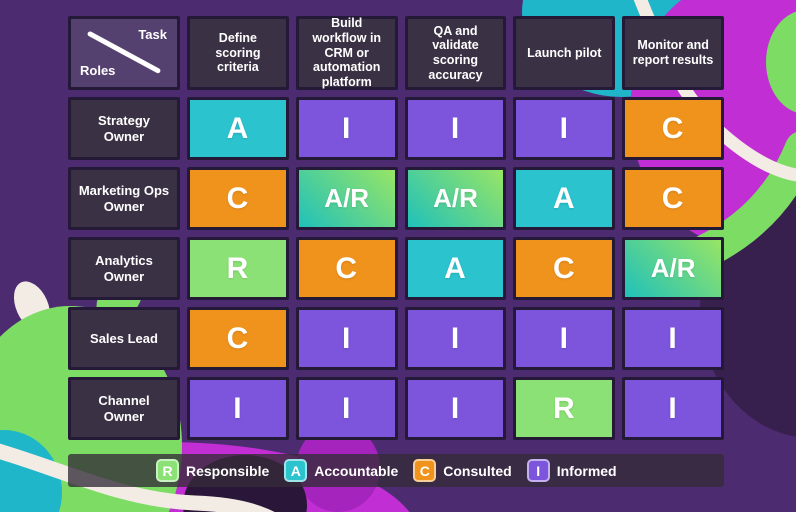 This screenshot has width=796, height=512. I want to click on accountable-badge: A, so click(296, 470).